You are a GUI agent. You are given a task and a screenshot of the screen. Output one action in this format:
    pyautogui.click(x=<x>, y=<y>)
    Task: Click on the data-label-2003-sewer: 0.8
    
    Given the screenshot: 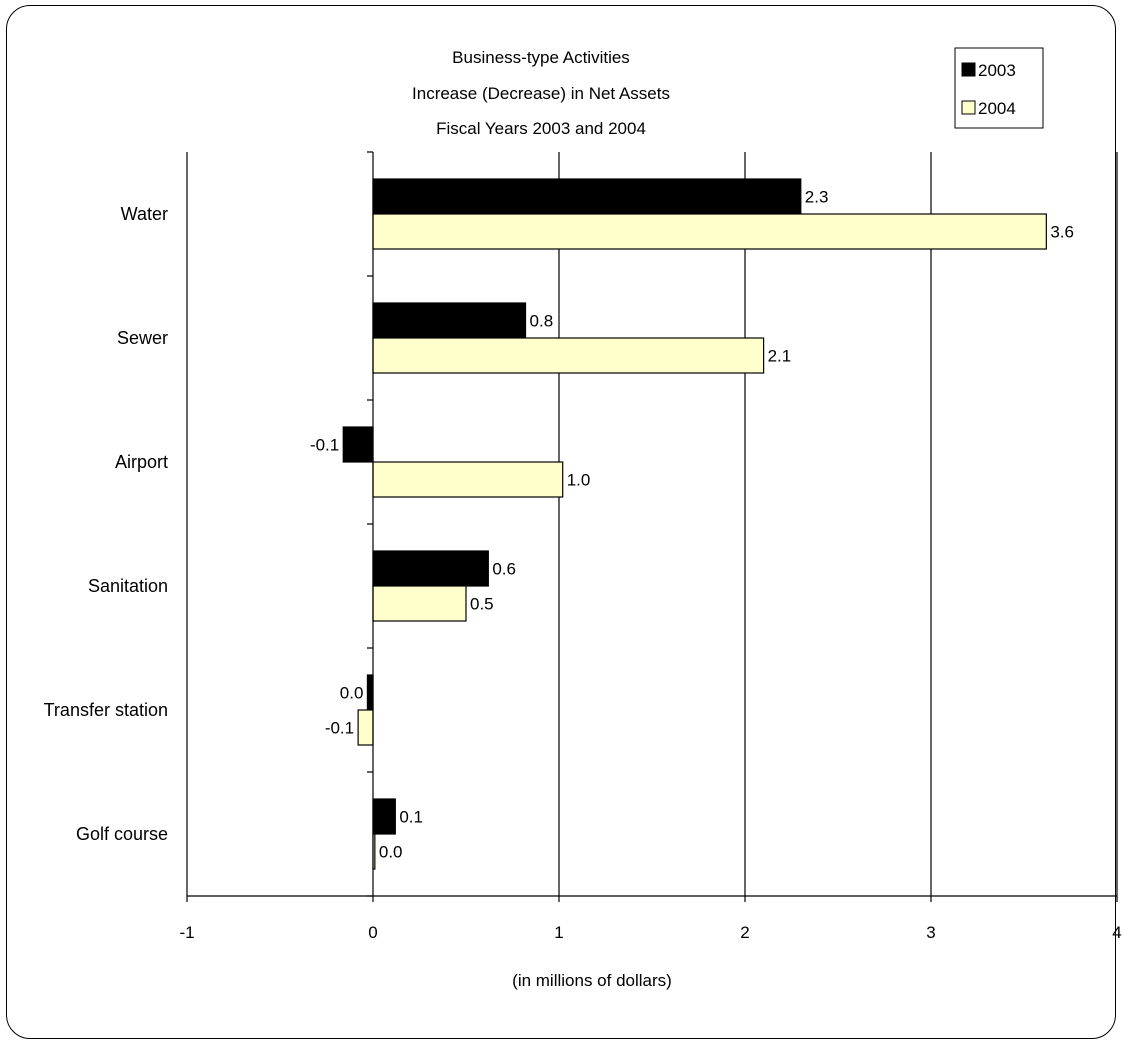 What is the action you would take?
    pyautogui.click(x=542, y=321)
    